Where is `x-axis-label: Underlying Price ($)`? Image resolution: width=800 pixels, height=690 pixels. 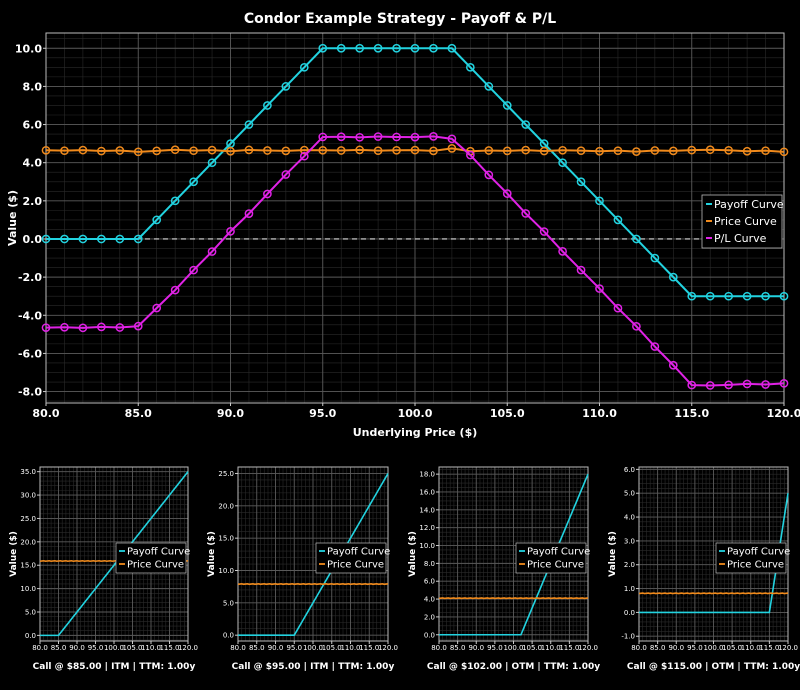
x-axis-label: Underlying Price ($) is located at coordinates (415, 432).